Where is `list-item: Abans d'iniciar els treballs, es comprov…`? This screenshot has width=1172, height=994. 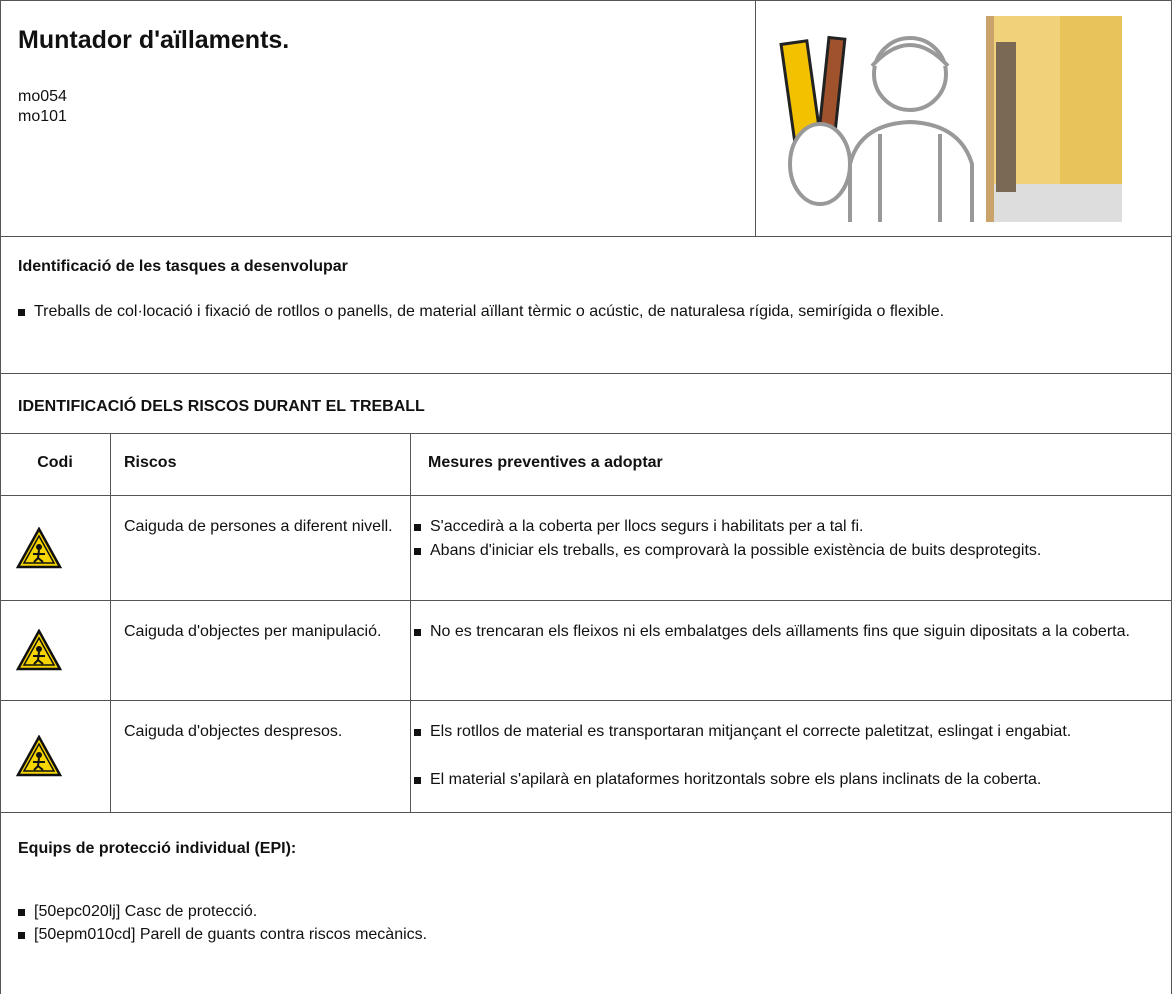 list-item: Abans d'iniciar els treballs, es comprov… is located at coordinates (787, 551).